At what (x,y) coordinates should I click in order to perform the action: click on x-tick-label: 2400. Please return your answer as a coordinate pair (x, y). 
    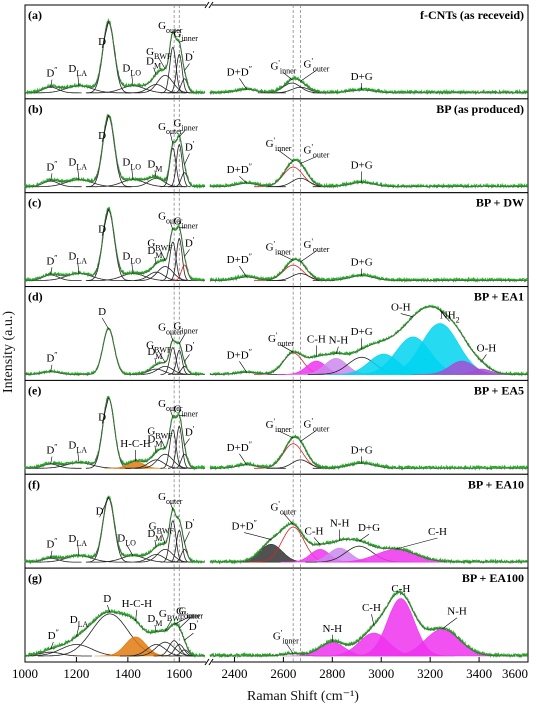
    Looking at the image, I should click on (234, 673).